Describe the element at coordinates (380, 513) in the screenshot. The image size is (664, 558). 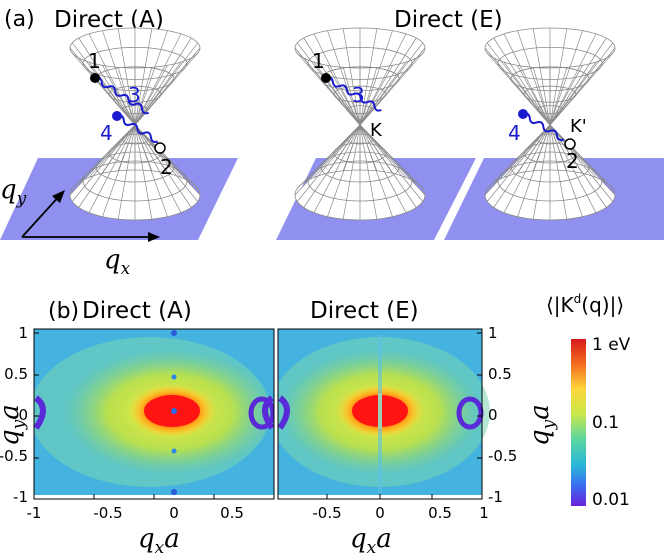
I see `xtick-right-1: 0` at that location.